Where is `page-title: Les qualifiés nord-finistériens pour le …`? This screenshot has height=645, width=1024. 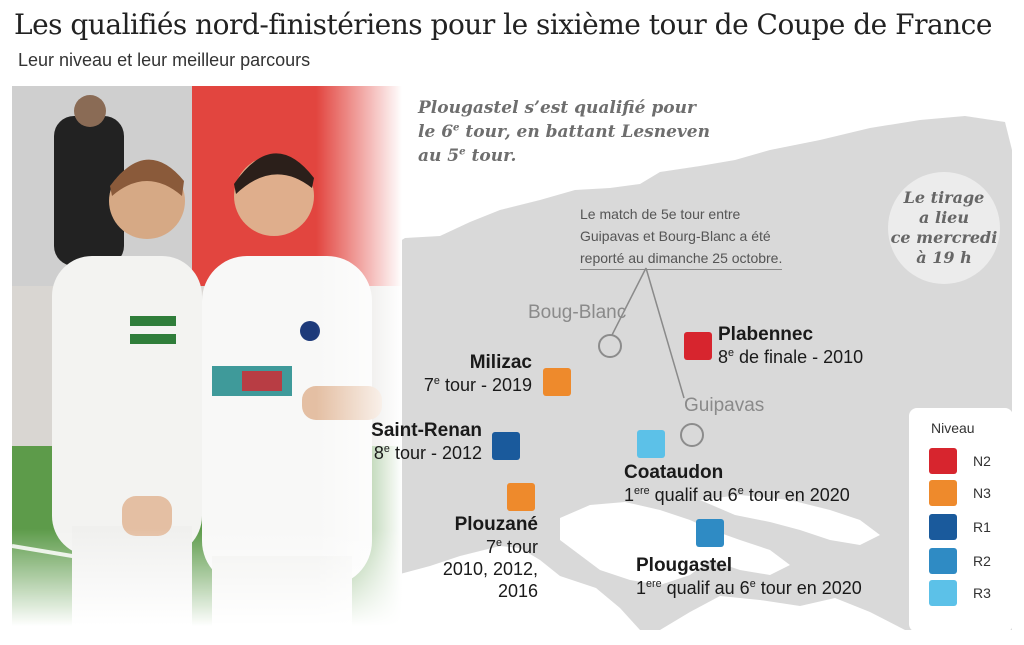
page-title: Les qualifiés nord-finistériens pour le … is located at coordinates (503, 24).